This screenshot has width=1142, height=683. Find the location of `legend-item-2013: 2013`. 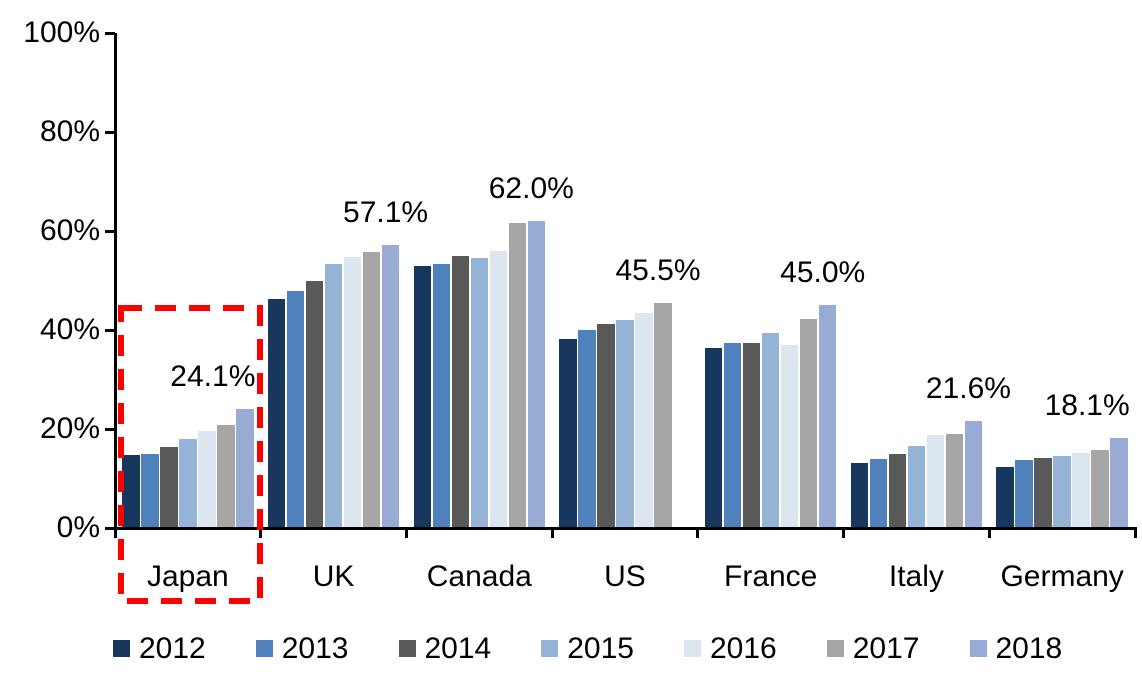

legend-item-2013: 2013 is located at coordinates (302, 648).